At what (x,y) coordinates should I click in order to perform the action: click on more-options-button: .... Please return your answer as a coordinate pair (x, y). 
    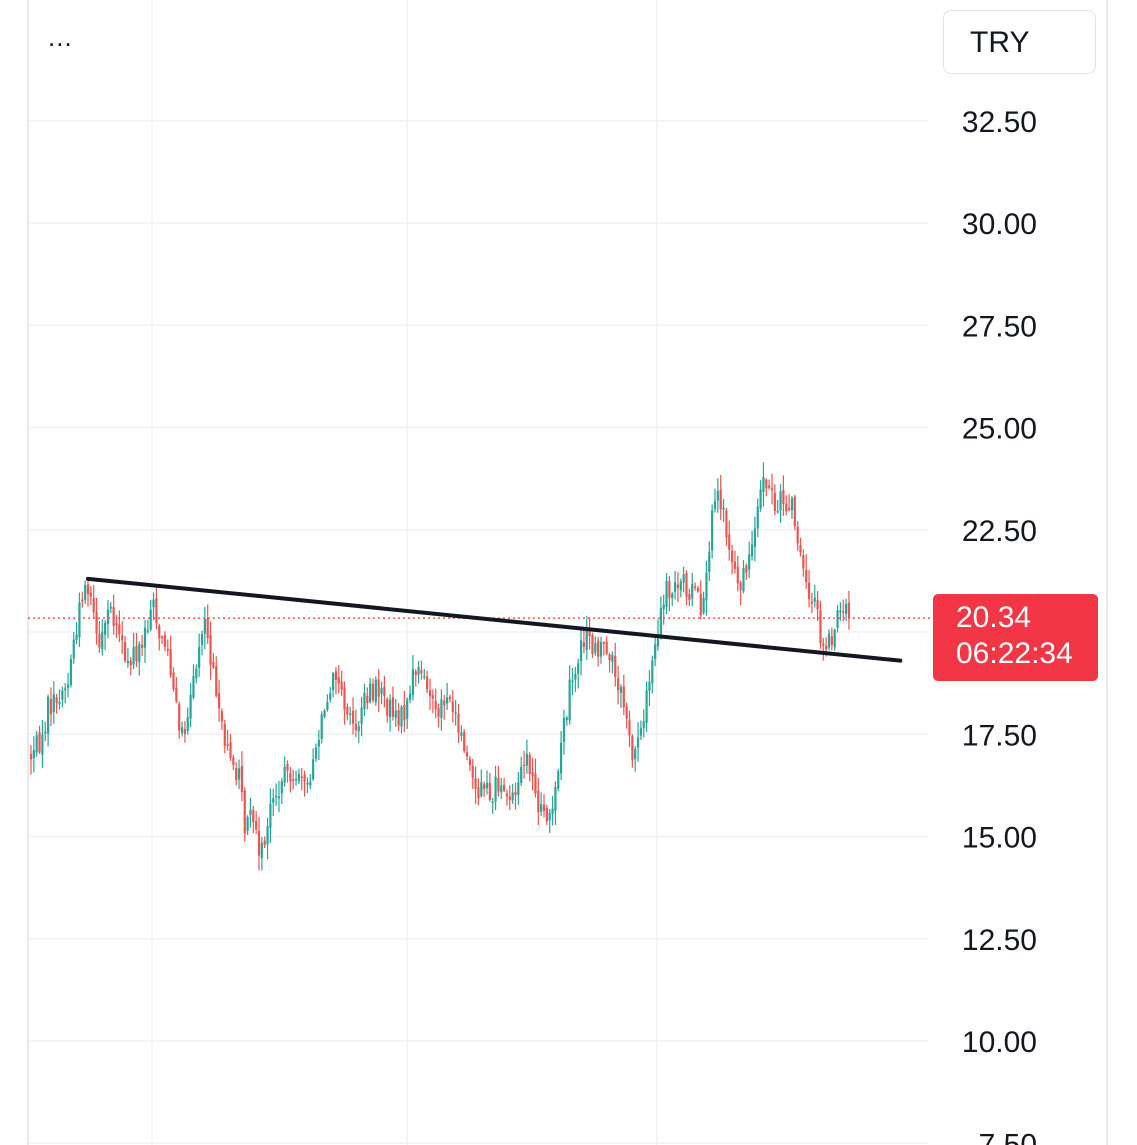
    Looking at the image, I should click on (60, 37).